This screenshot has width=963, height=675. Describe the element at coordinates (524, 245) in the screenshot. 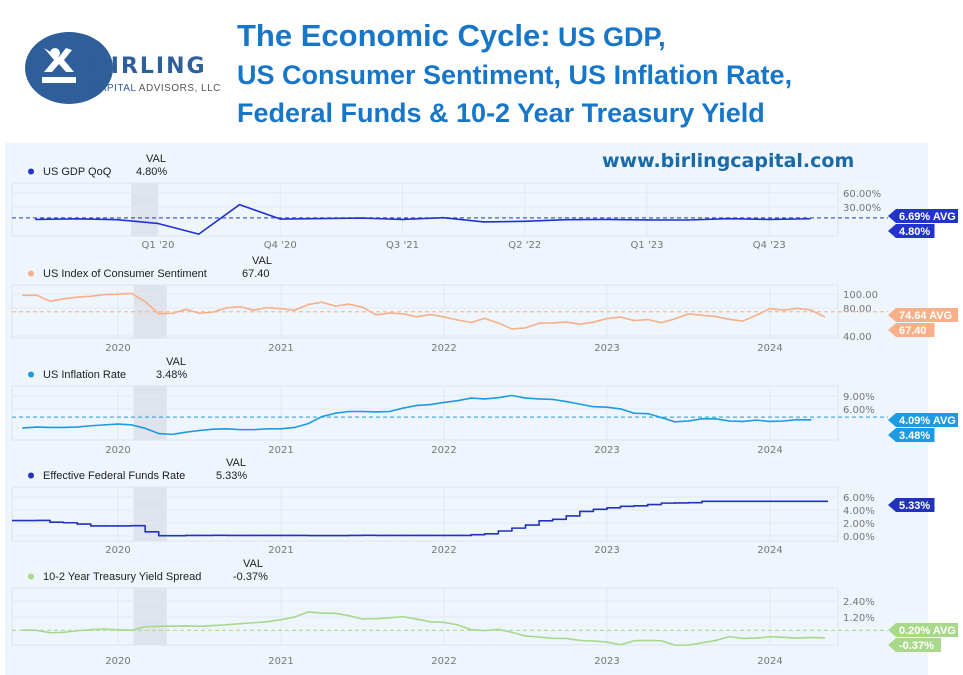

I see `x-tick-label: Q2 '22` at that location.